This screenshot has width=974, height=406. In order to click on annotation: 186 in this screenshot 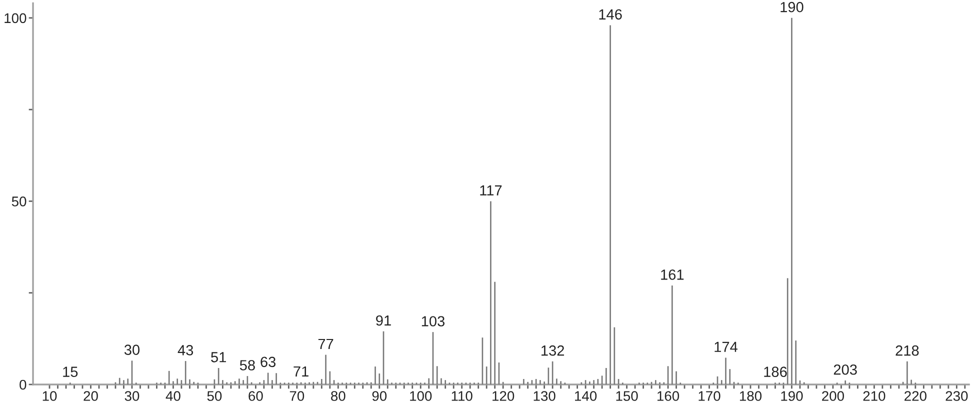, I will do `click(775, 371)`.